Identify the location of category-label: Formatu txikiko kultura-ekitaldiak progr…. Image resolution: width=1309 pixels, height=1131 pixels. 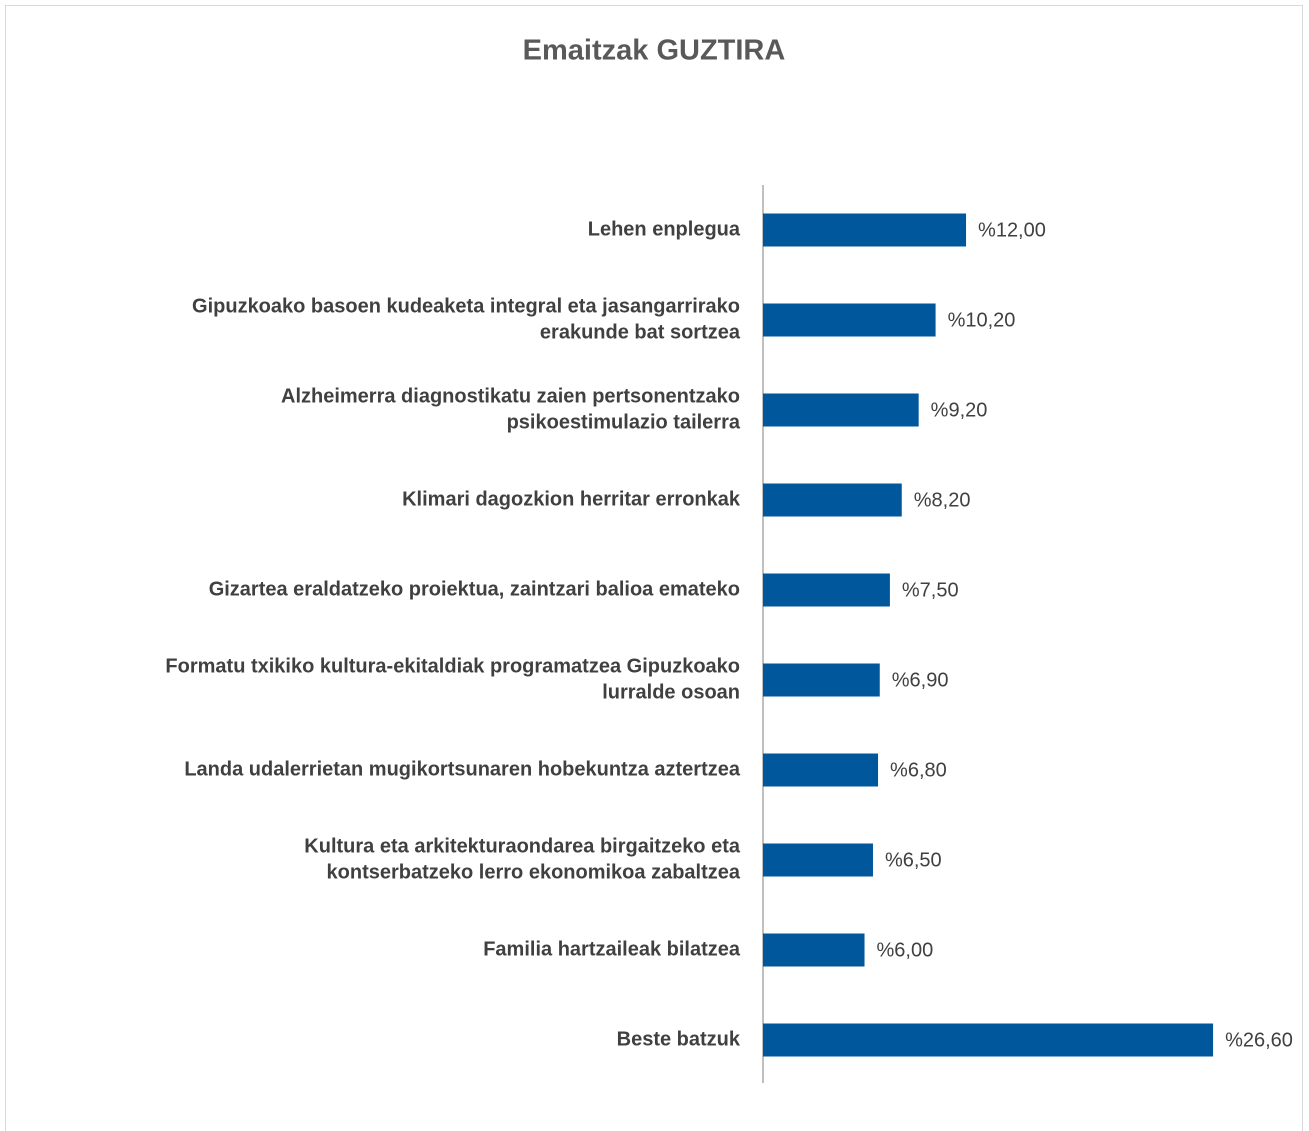
(452, 666).